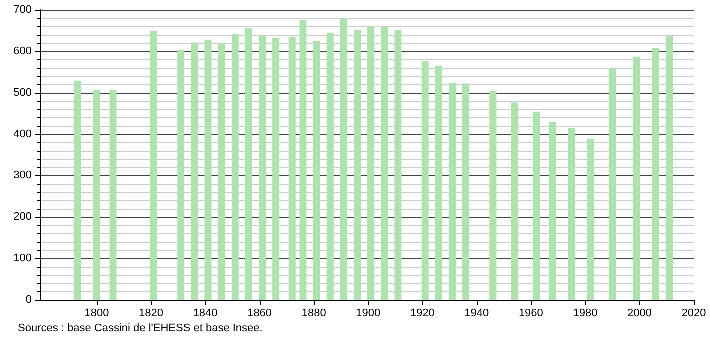  I want to click on x-tick-label: 1900, so click(368, 314).